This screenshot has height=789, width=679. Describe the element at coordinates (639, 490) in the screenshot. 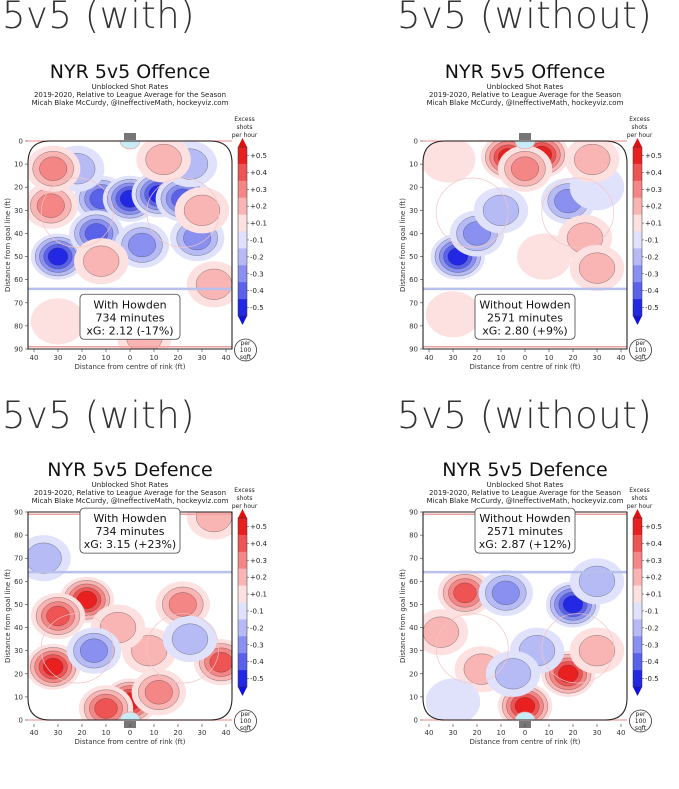

I see `colorbar-title: Excess` at that location.